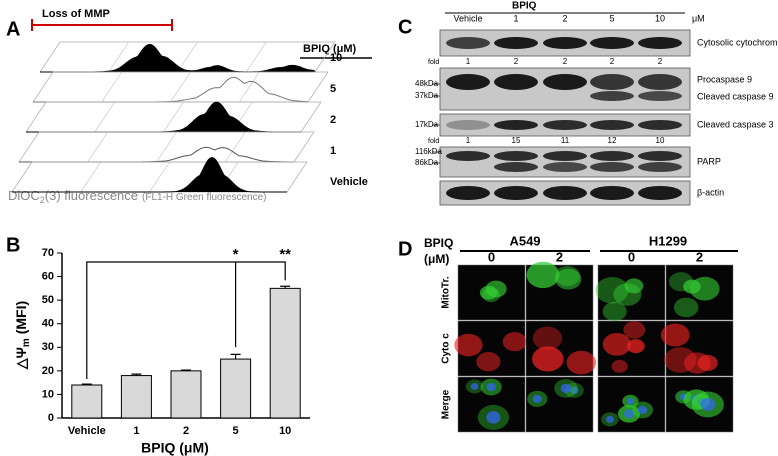 The height and width of the screenshot is (456, 778). Describe the element at coordinates (698, 18) in the screenshot. I see `unit: μM` at that location.